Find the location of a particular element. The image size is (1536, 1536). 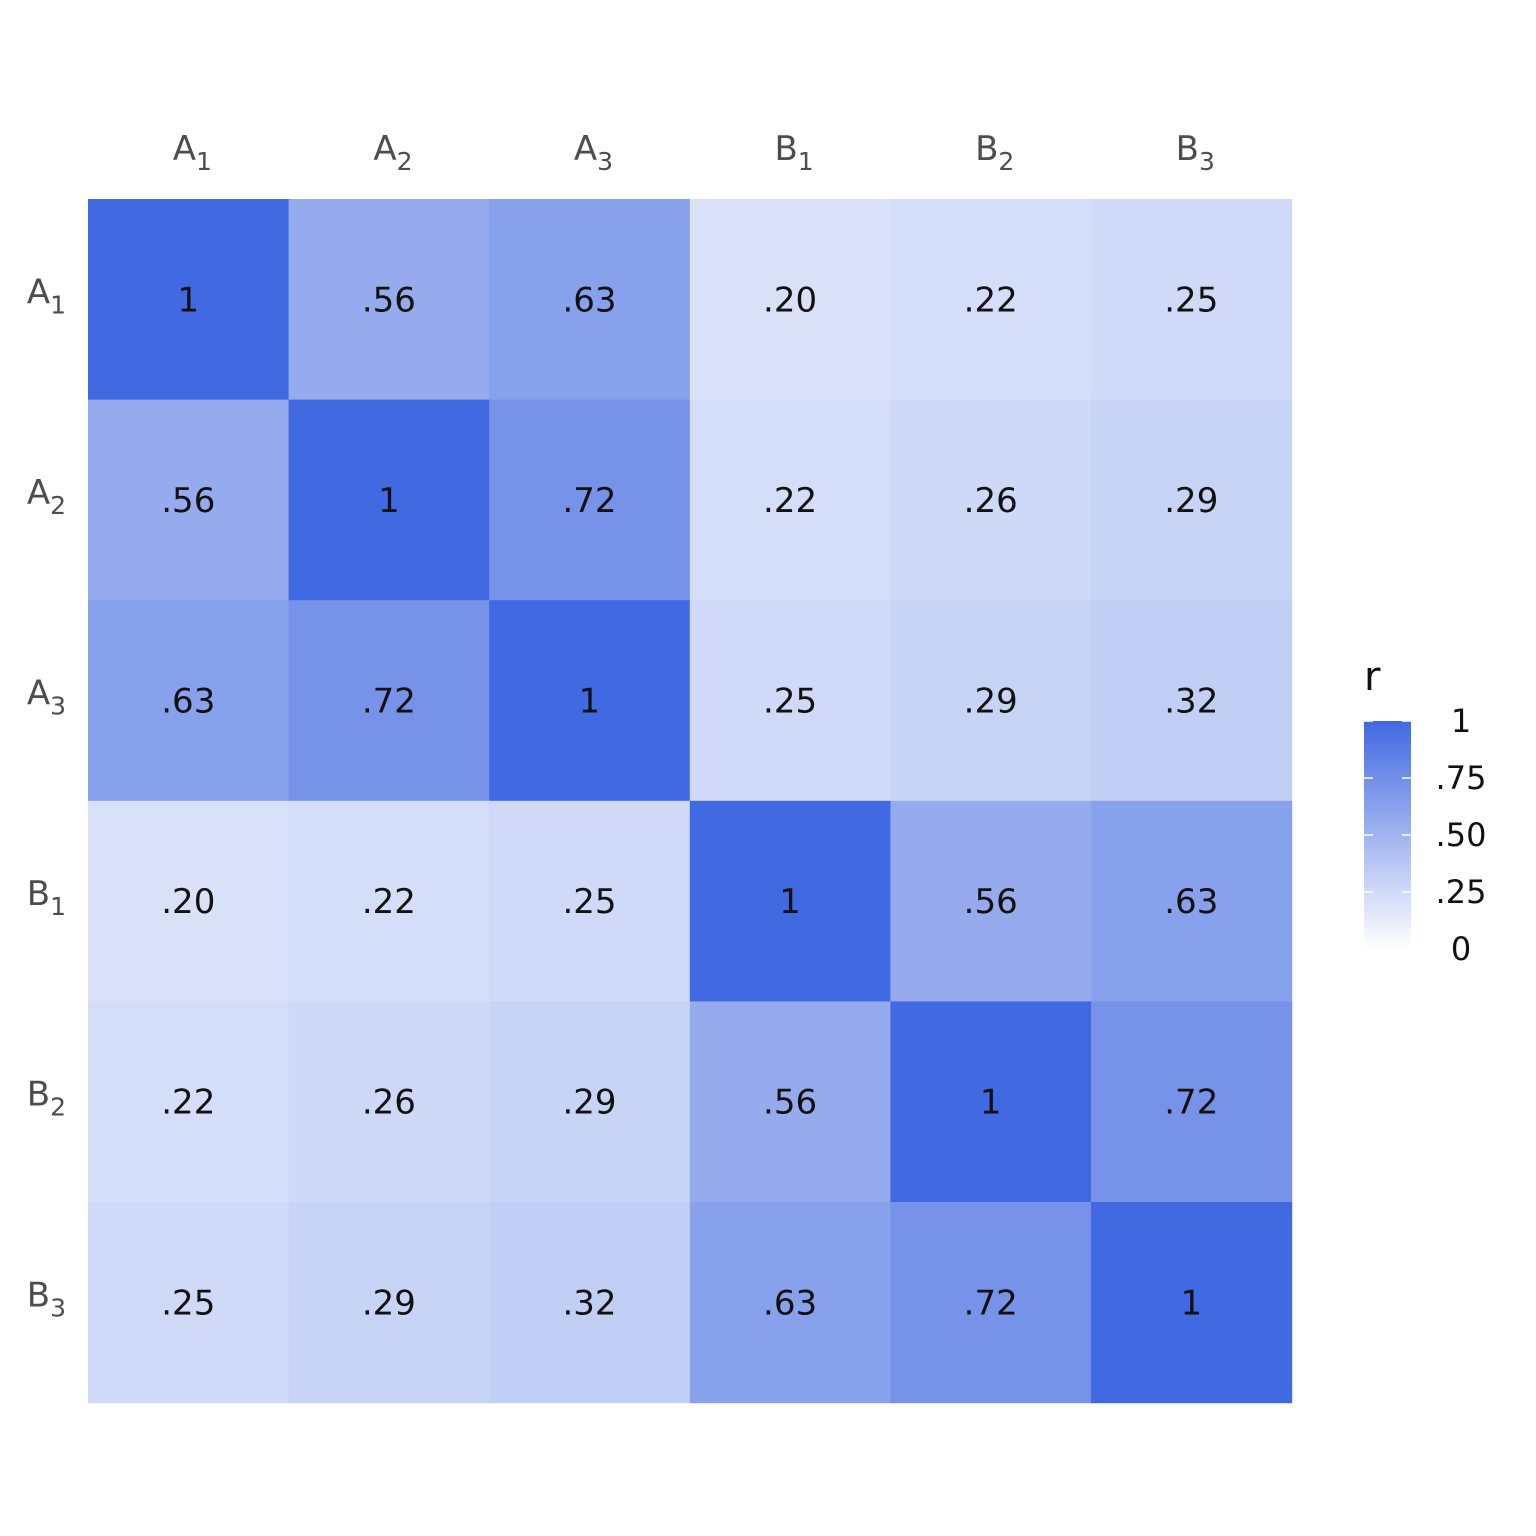

y-tick-label: A2 is located at coordinates (46, 496).